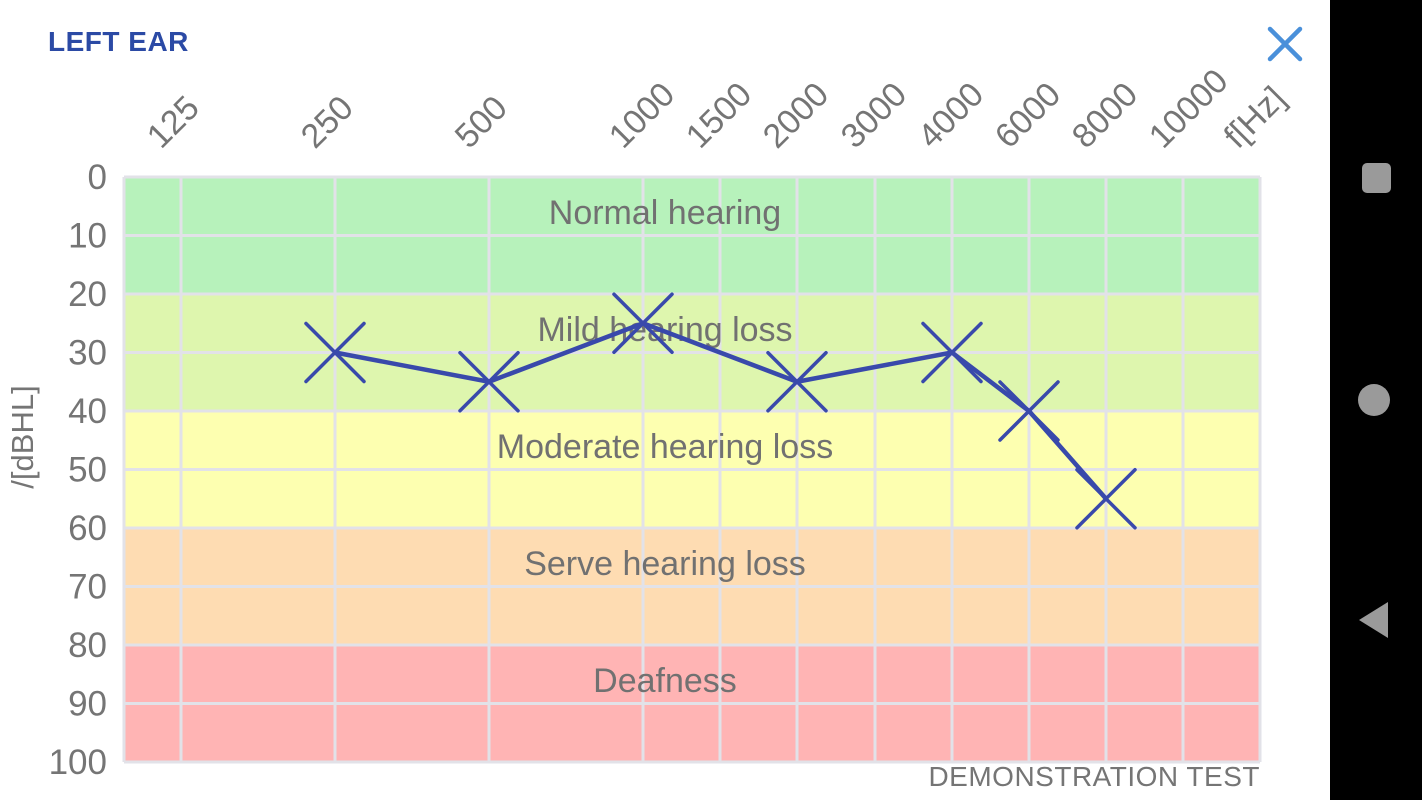  Describe the element at coordinates (642, 115) in the screenshot. I see `x-tick-label: 1000` at that location.